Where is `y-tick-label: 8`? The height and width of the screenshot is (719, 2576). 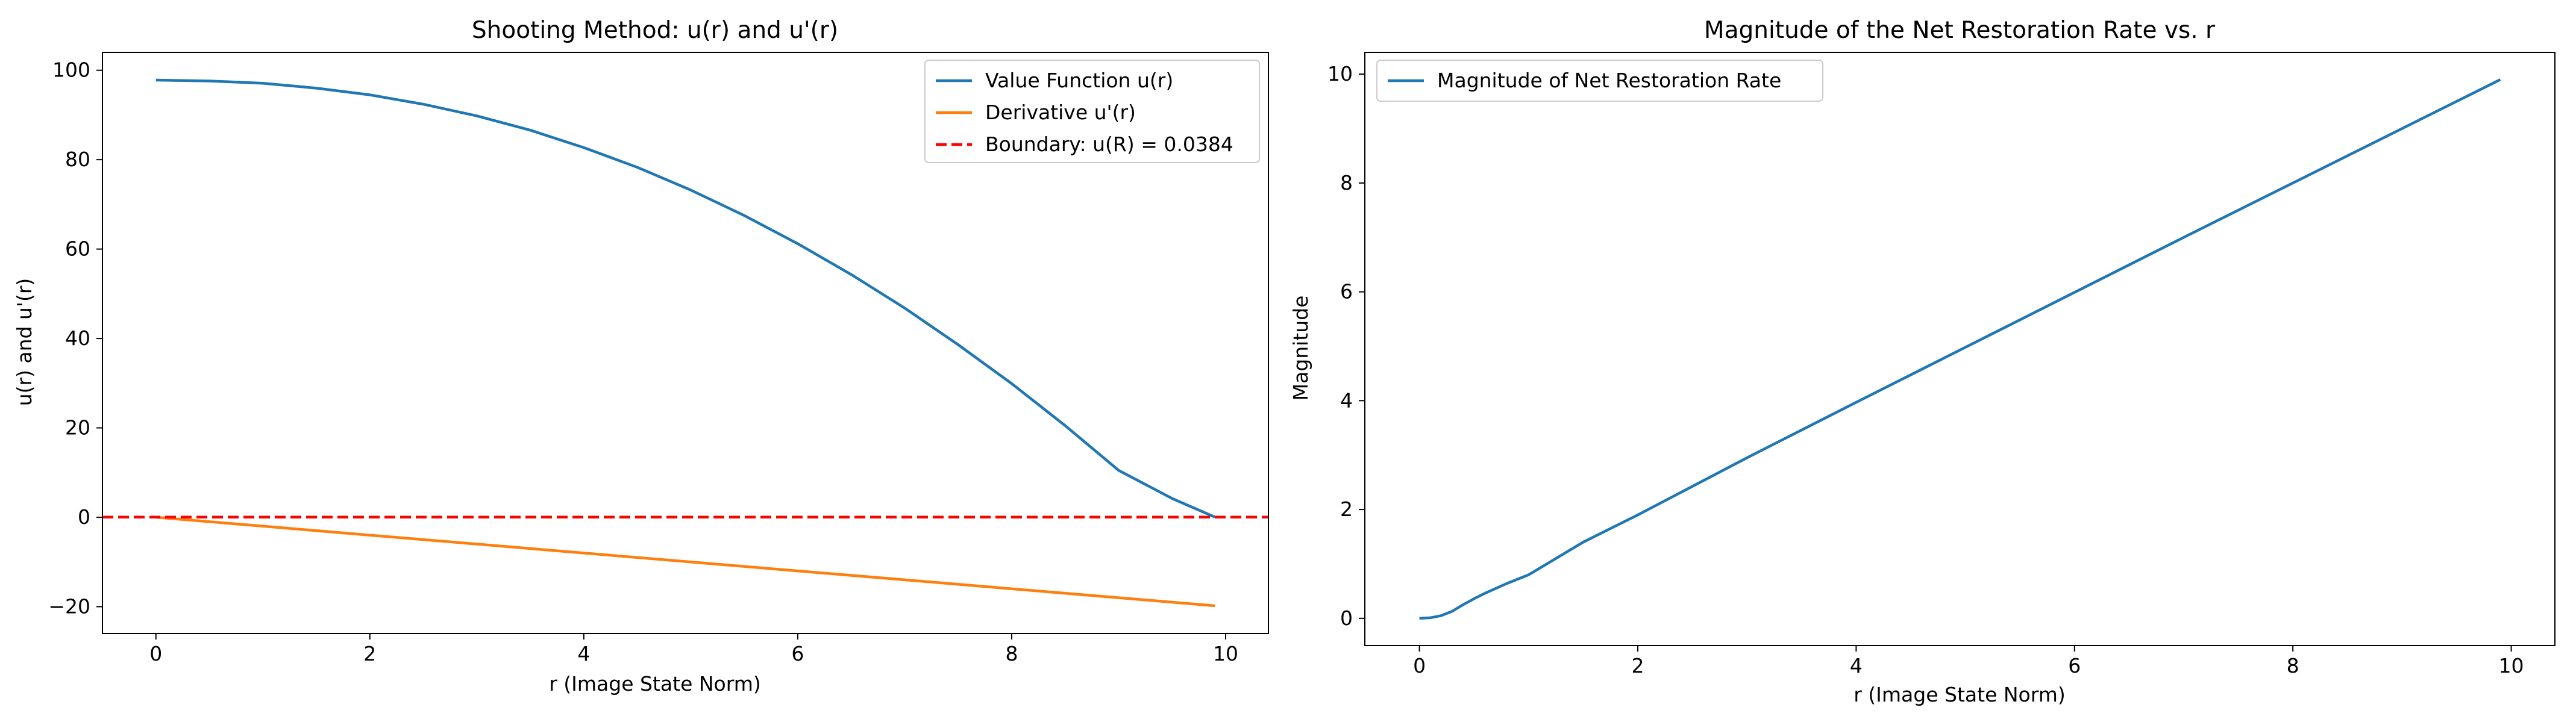 y-tick-label: 8 is located at coordinates (1346, 183).